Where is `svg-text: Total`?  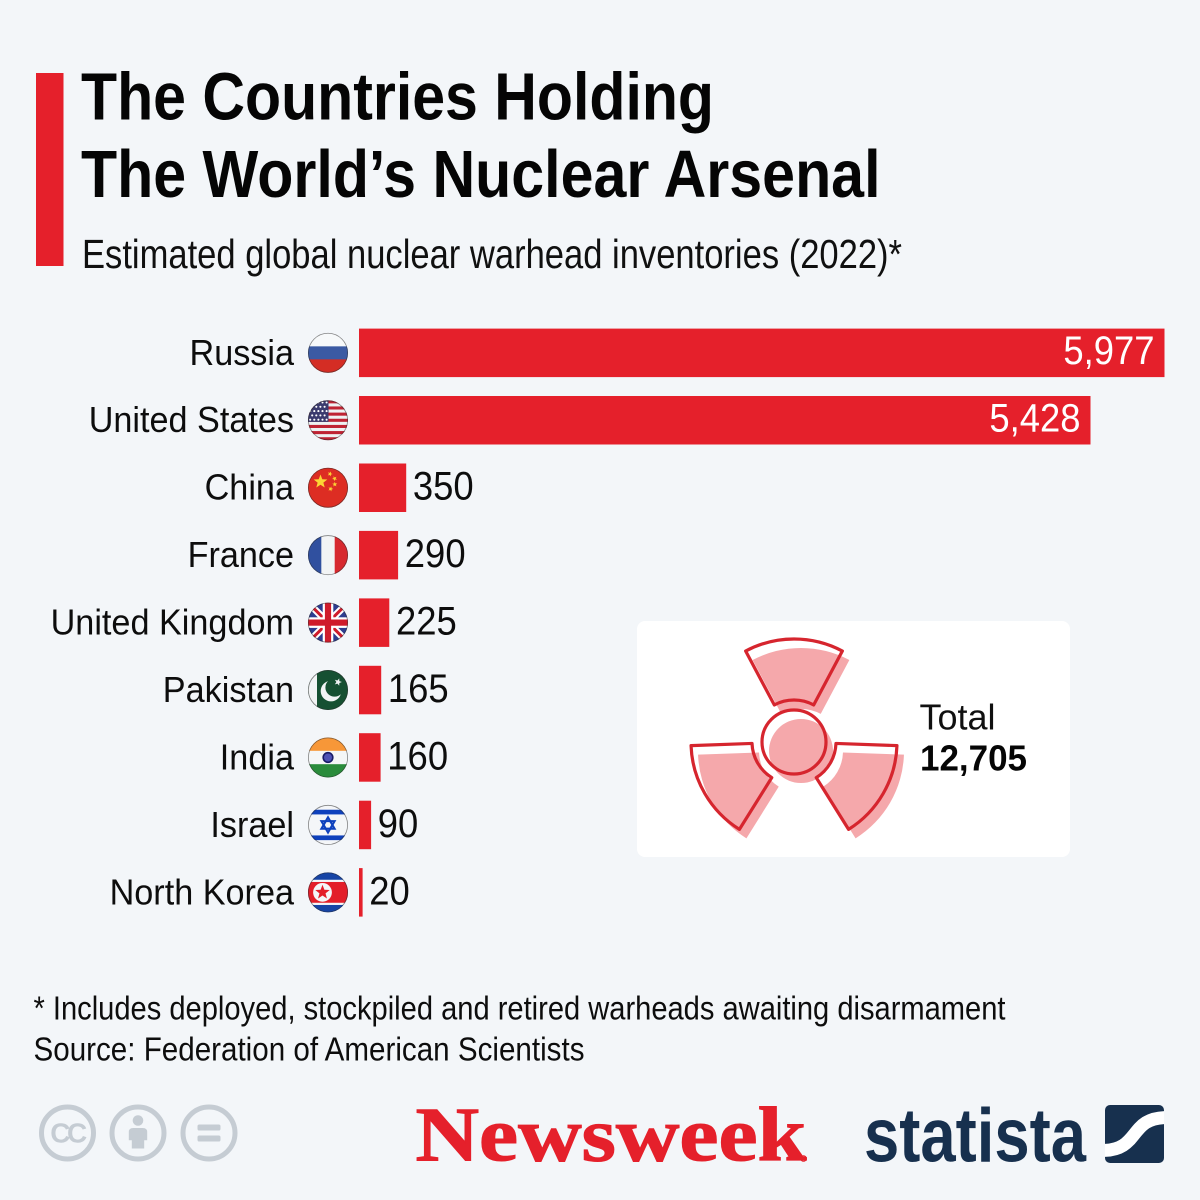
svg-text: Total is located at coordinates (958, 716).